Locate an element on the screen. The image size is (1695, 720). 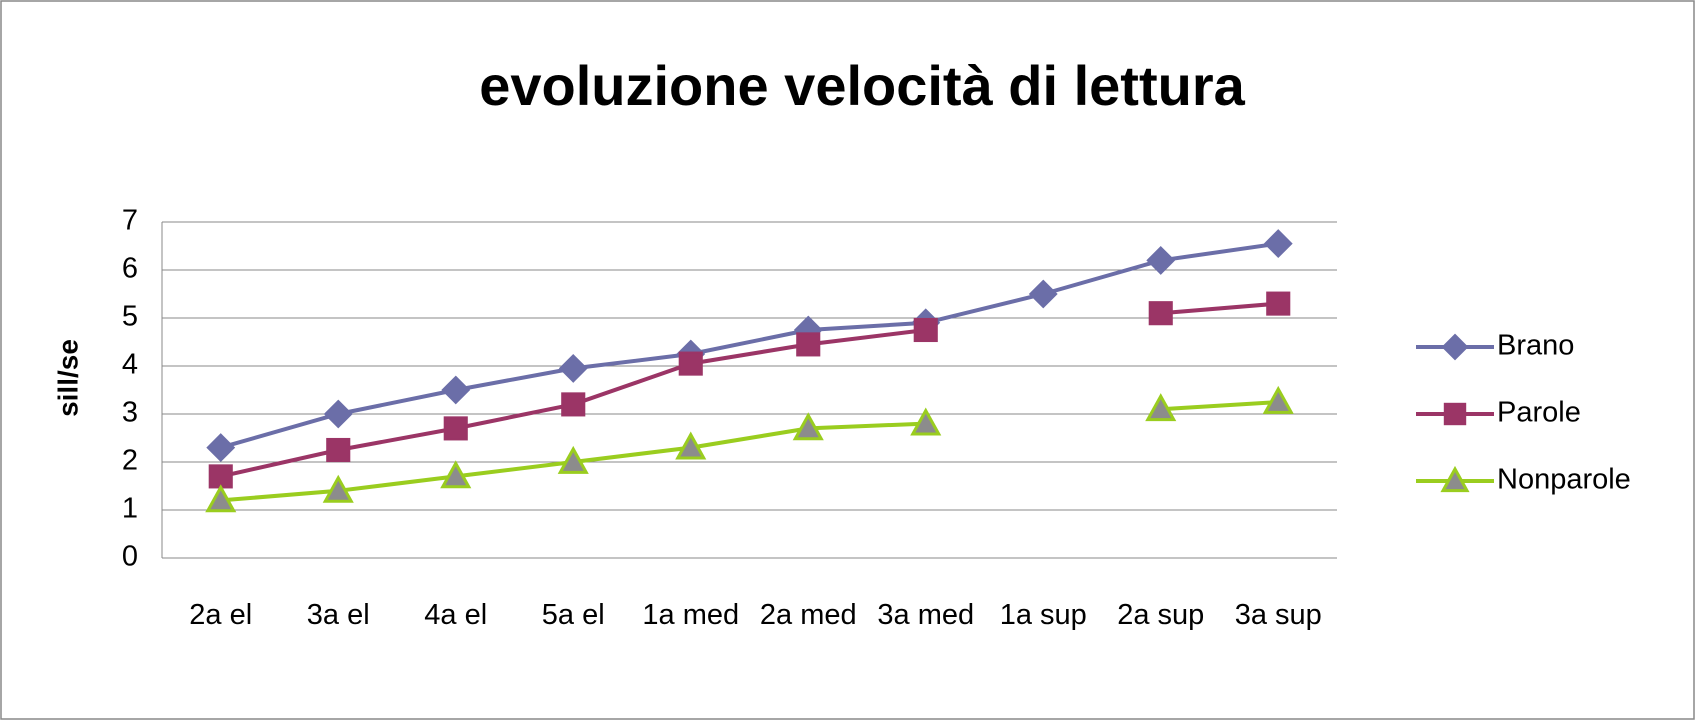
x-tick-label: 3a med is located at coordinates (926, 615).